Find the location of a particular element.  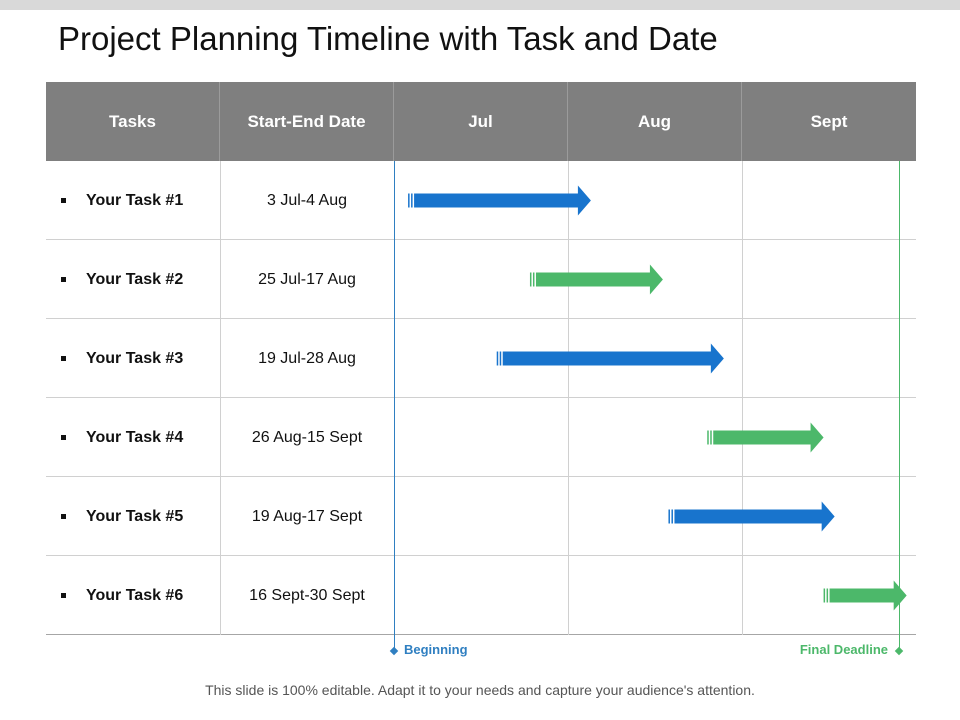

table-row: Your Task #6 16 Sept-30 Sept is located at coordinates (481, 595).